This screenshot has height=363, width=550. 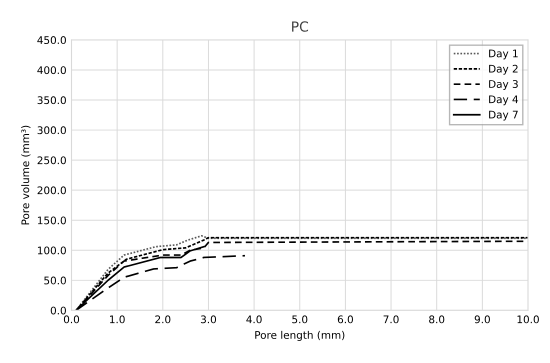 What do you see at coordinates (391, 319) in the screenshot?
I see `x-tick-label: 7.0` at bounding box center [391, 319].